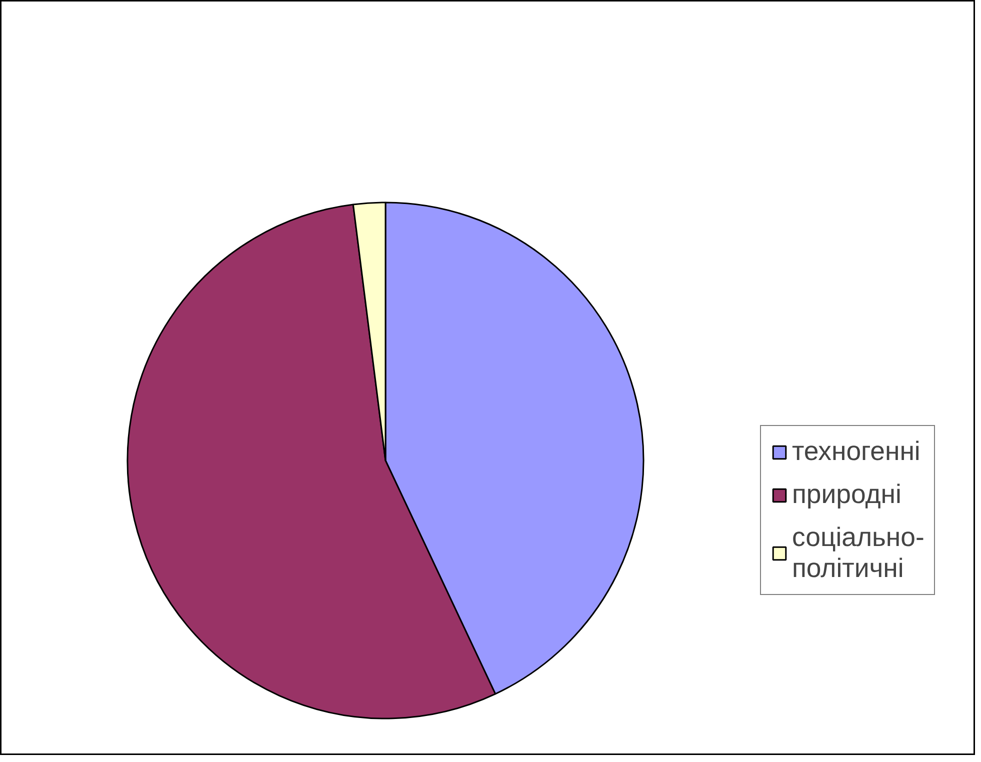 This screenshot has height=762, width=981. What do you see at coordinates (856, 451) in the screenshot?
I see `legend-label: техногенні` at bounding box center [856, 451].